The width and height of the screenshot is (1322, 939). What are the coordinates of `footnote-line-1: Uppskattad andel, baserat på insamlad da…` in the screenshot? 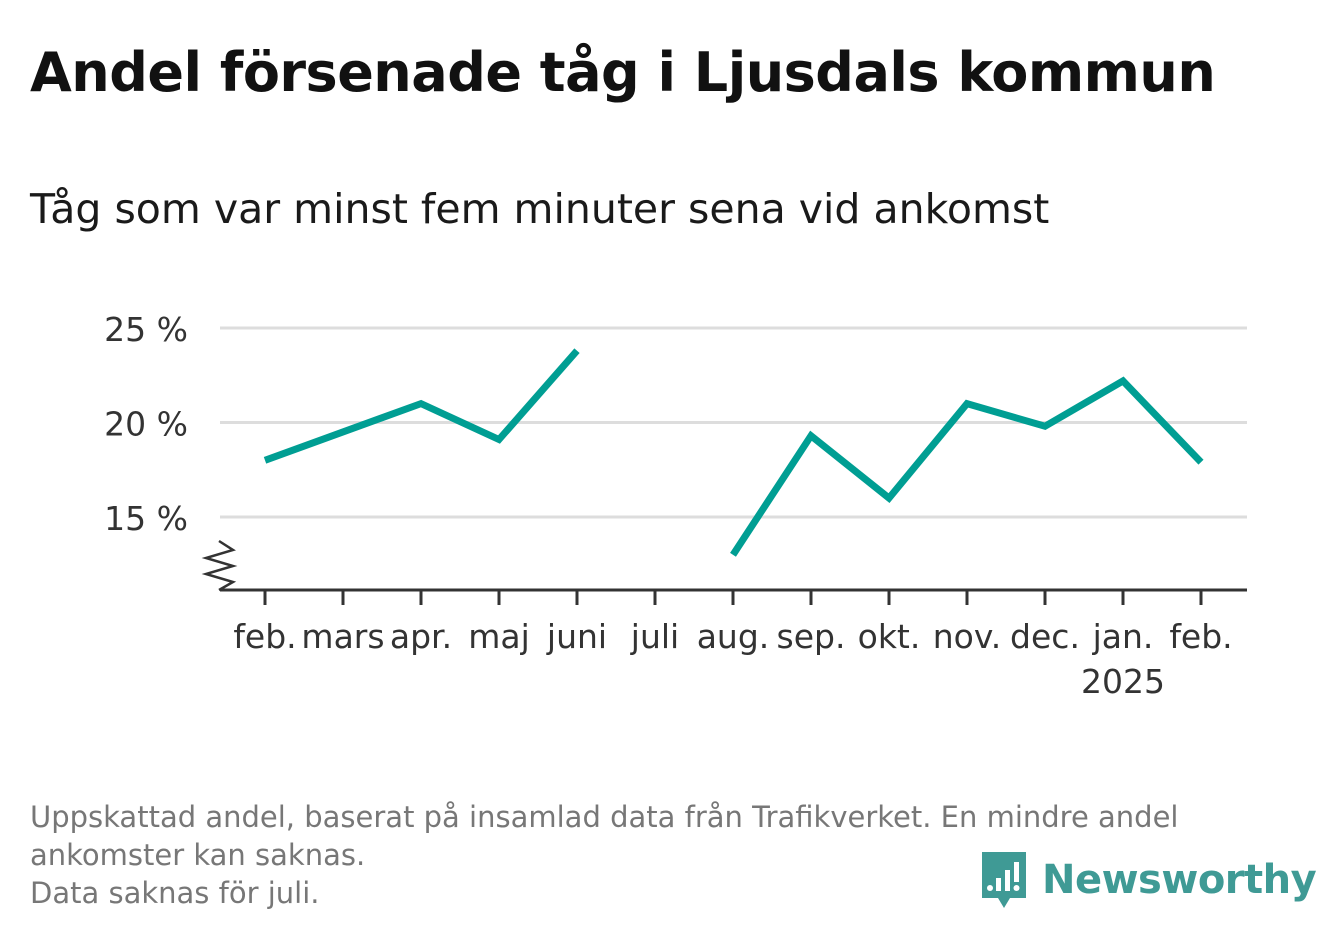 It's located at (604, 817).